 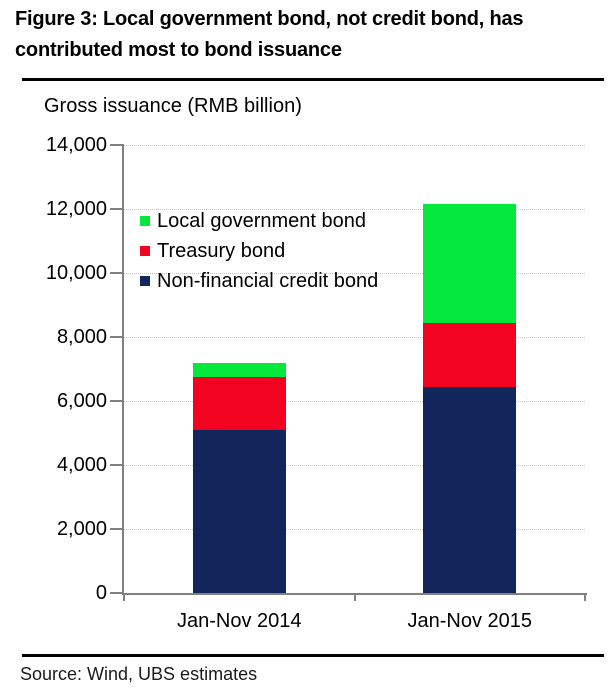 I want to click on y-axis-tick-label: 14,000, so click(x=76, y=145).